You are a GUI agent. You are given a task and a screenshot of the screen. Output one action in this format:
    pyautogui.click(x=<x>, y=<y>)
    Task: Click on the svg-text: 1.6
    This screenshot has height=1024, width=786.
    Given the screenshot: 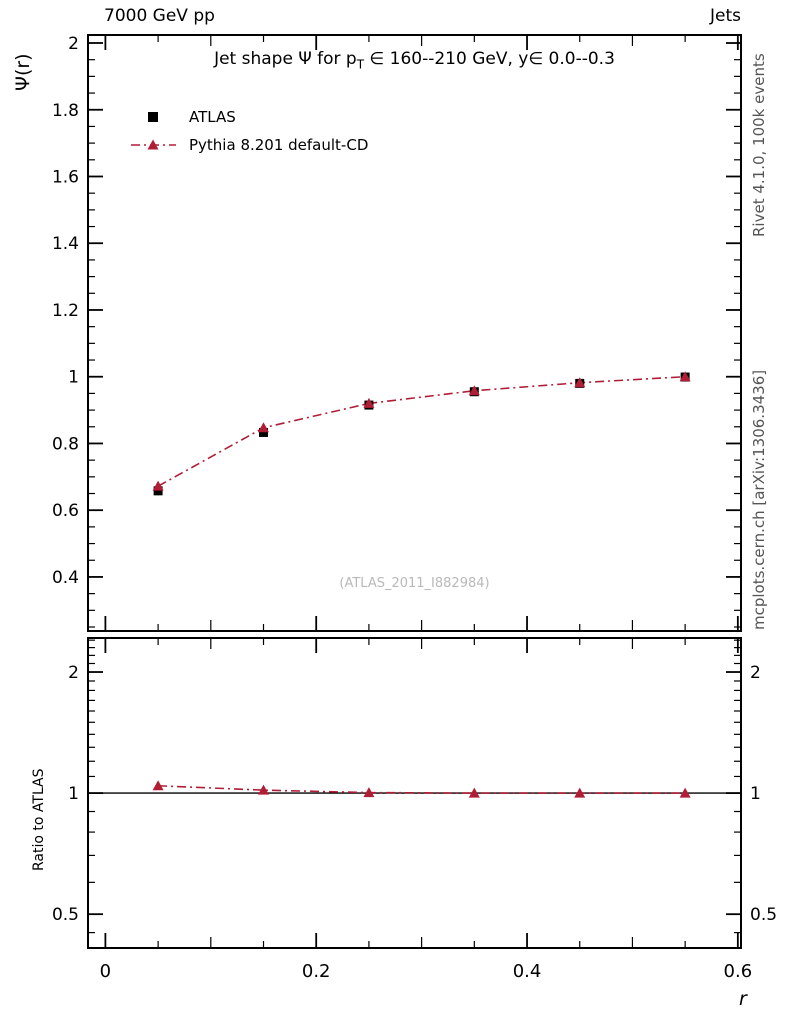 What is the action you would take?
    pyautogui.click(x=65, y=177)
    